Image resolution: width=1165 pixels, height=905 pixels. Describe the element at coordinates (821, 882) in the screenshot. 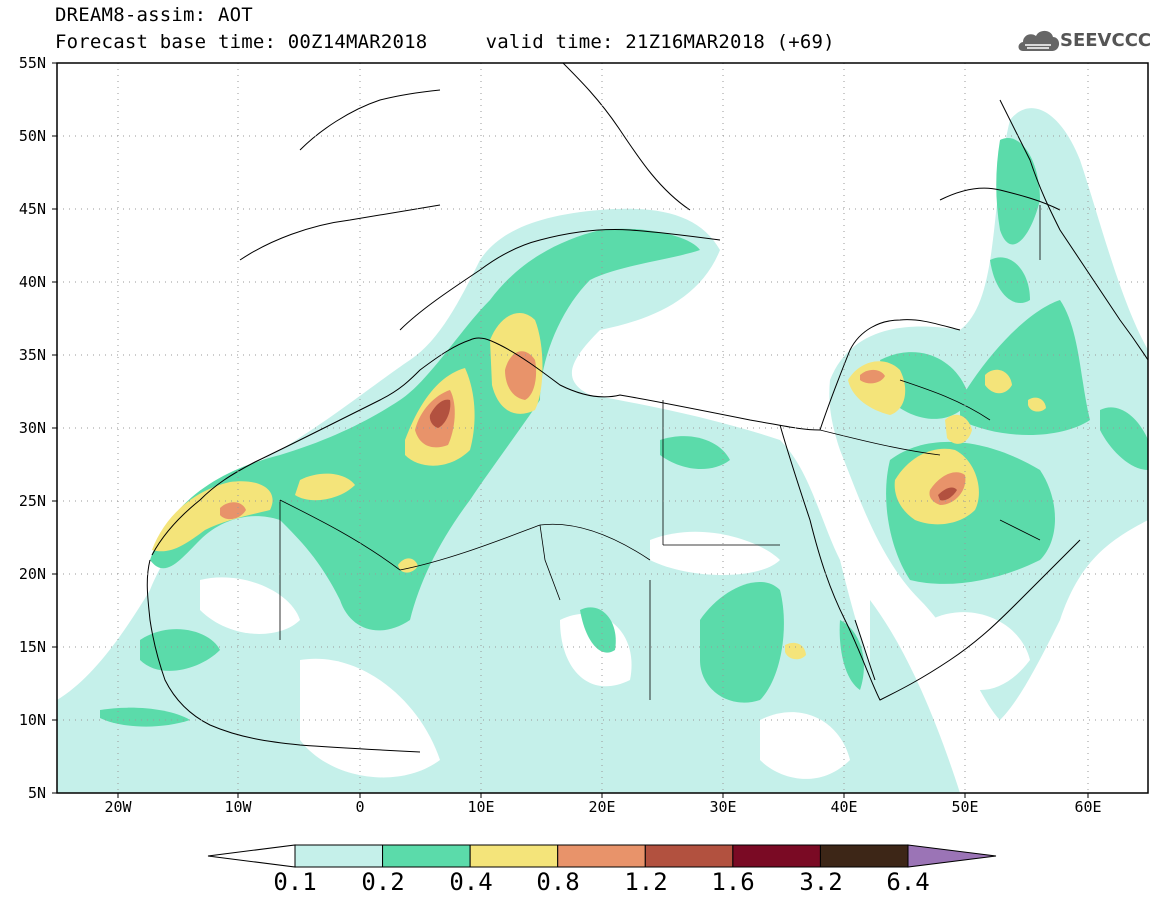

I see `colorbar-label: 3.2` at that location.